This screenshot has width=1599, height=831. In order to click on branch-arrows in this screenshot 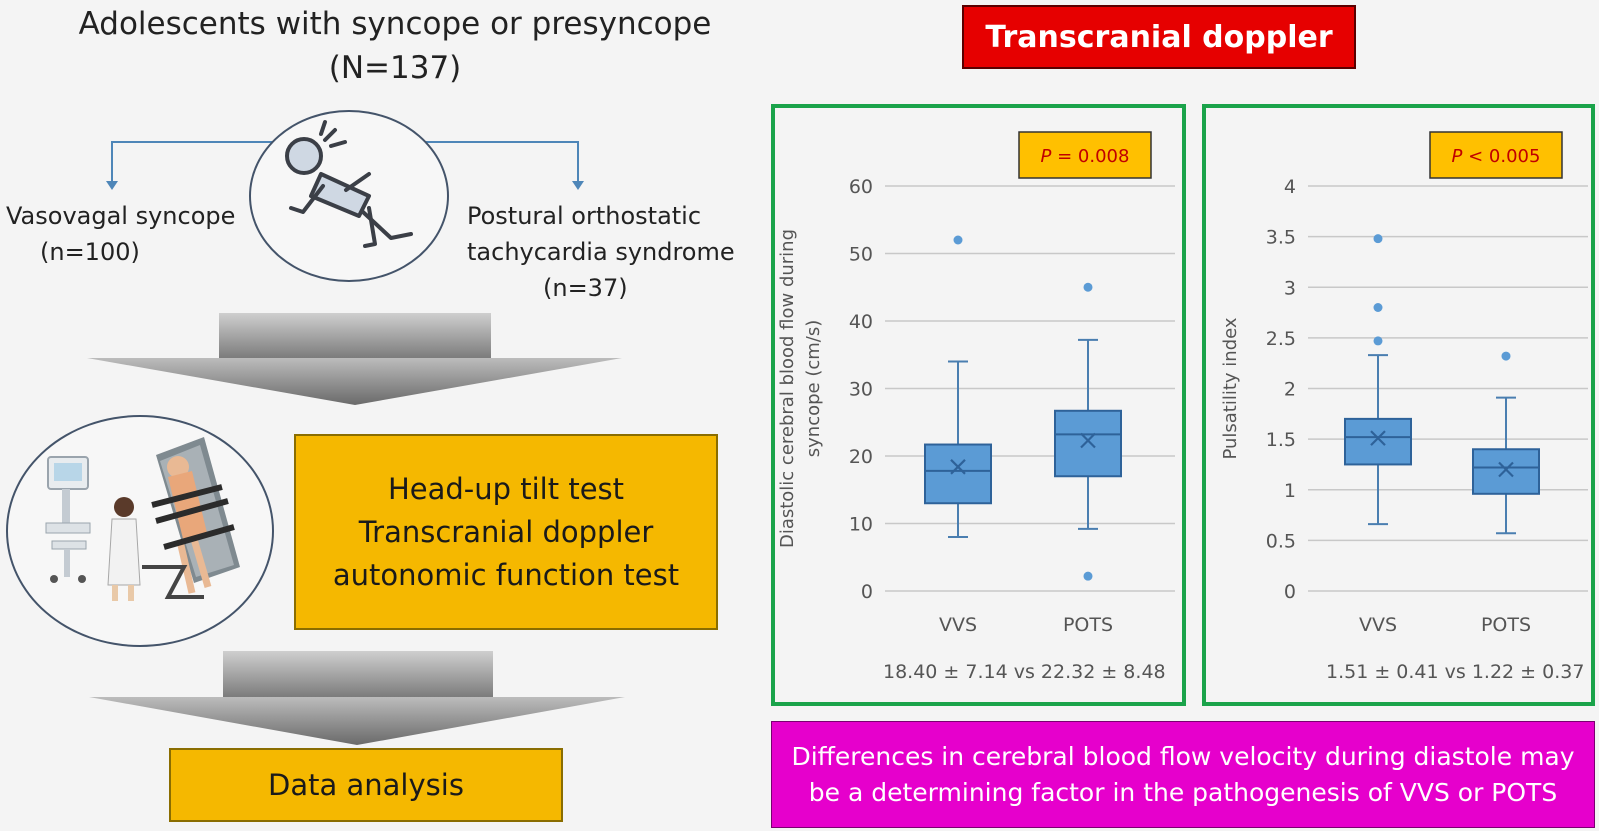, I will do `click(345, 161)`.